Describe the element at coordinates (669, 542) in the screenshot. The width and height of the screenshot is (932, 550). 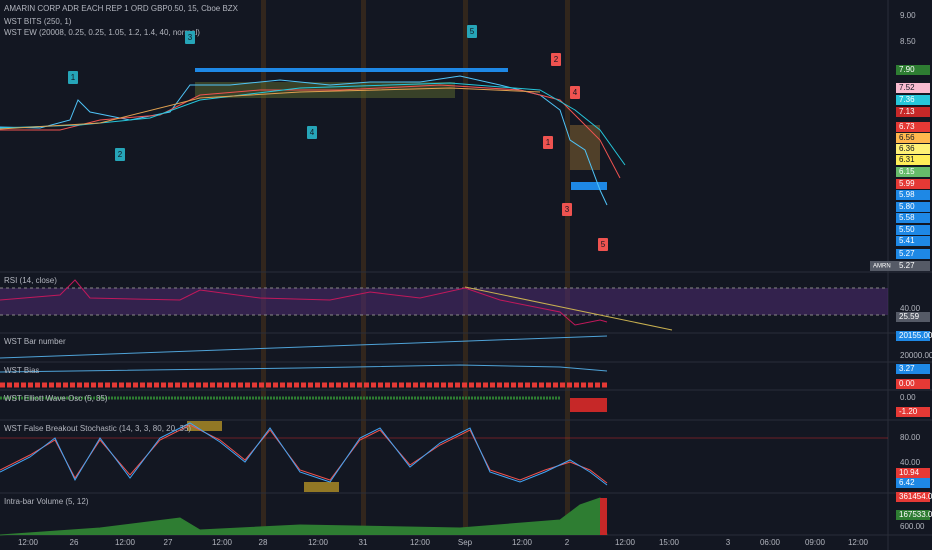
I see `time-label: 15:00` at that location.